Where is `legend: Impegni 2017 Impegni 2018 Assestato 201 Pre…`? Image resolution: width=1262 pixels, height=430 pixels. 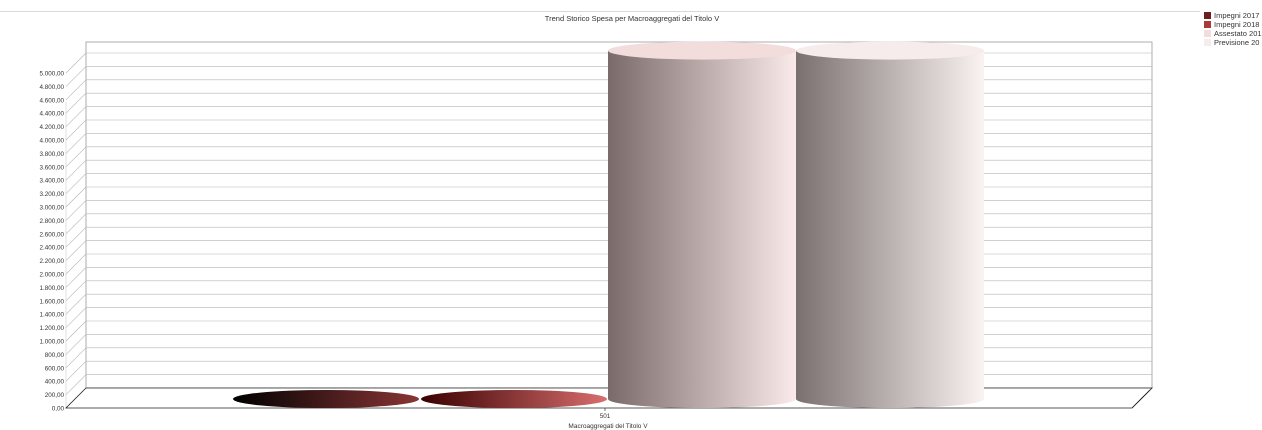 legend: Impegni 2017 Impegni 2018 Assestato 201 Pre… is located at coordinates (1233, 29).